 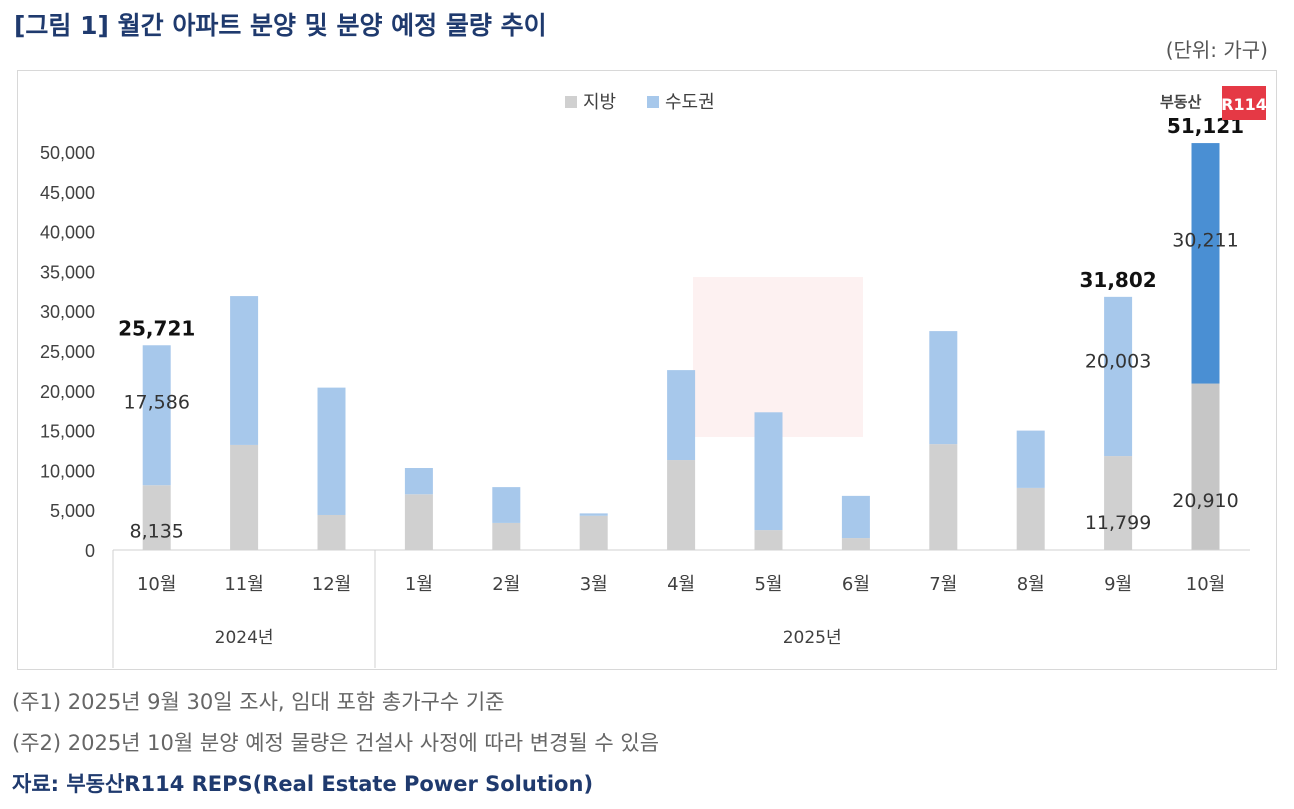 What do you see at coordinates (812, 638) in the screenshot?
I see `x-group-label: 2025년` at bounding box center [812, 638].